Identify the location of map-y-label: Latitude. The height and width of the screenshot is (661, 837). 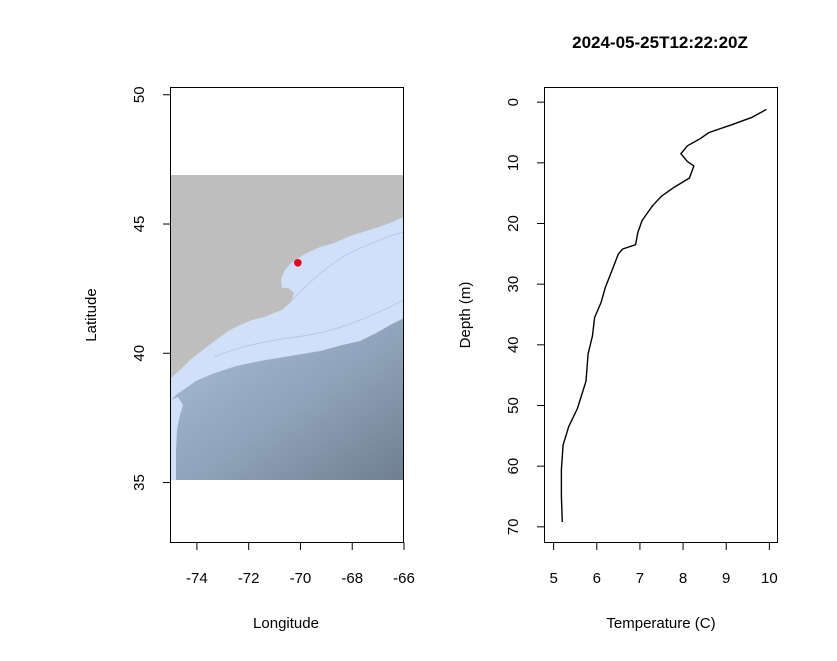
(91, 314).